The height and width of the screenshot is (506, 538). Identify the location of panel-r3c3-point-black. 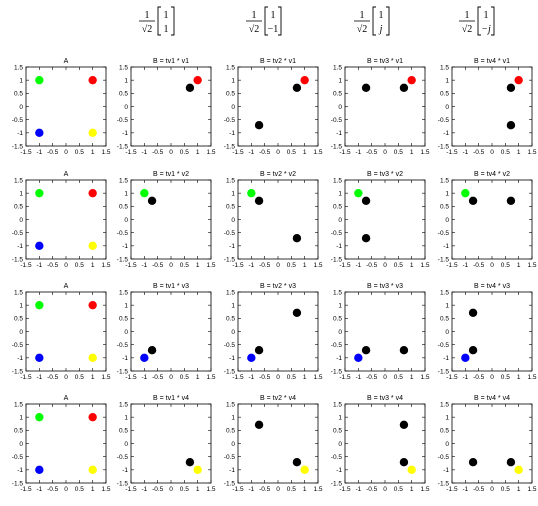
(259, 350).